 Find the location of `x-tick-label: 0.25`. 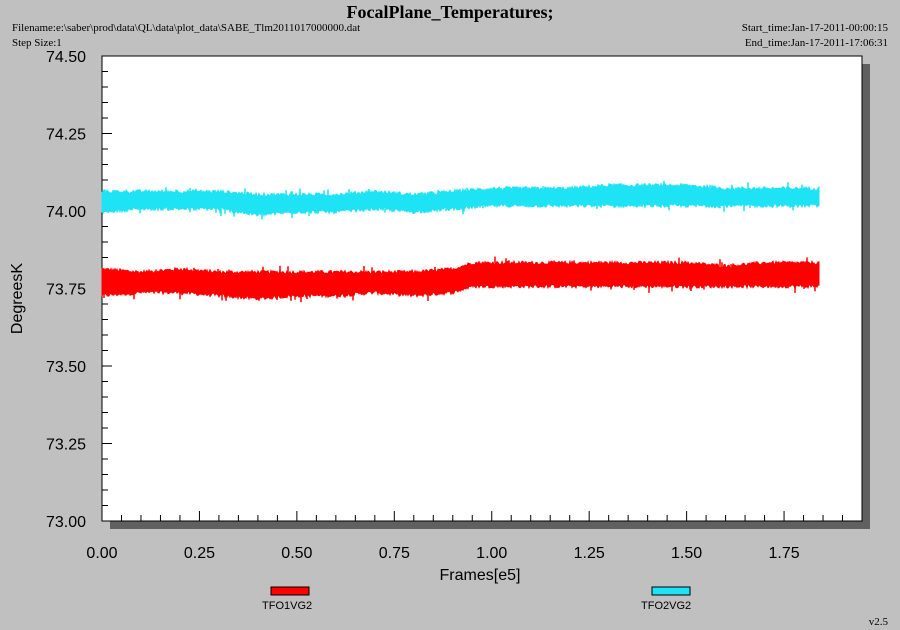

x-tick-label: 0.25 is located at coordinates (199, 553).